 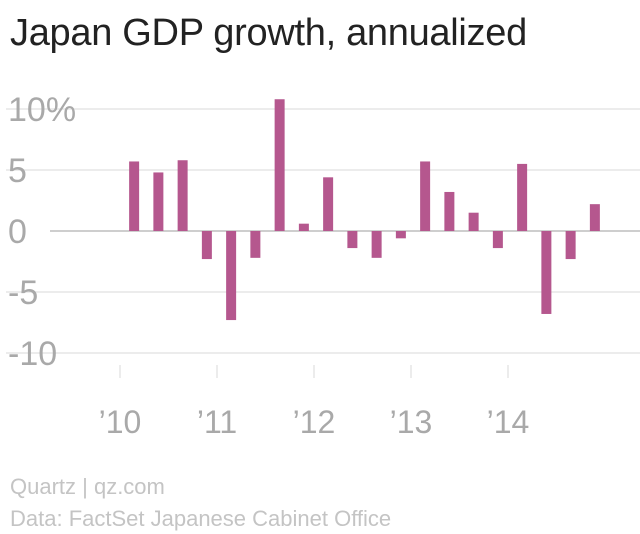 What do you see at coordinates (32, 354) in the screenshot?
I see `y-tick-label: -10` at bounding box center [32, 354].